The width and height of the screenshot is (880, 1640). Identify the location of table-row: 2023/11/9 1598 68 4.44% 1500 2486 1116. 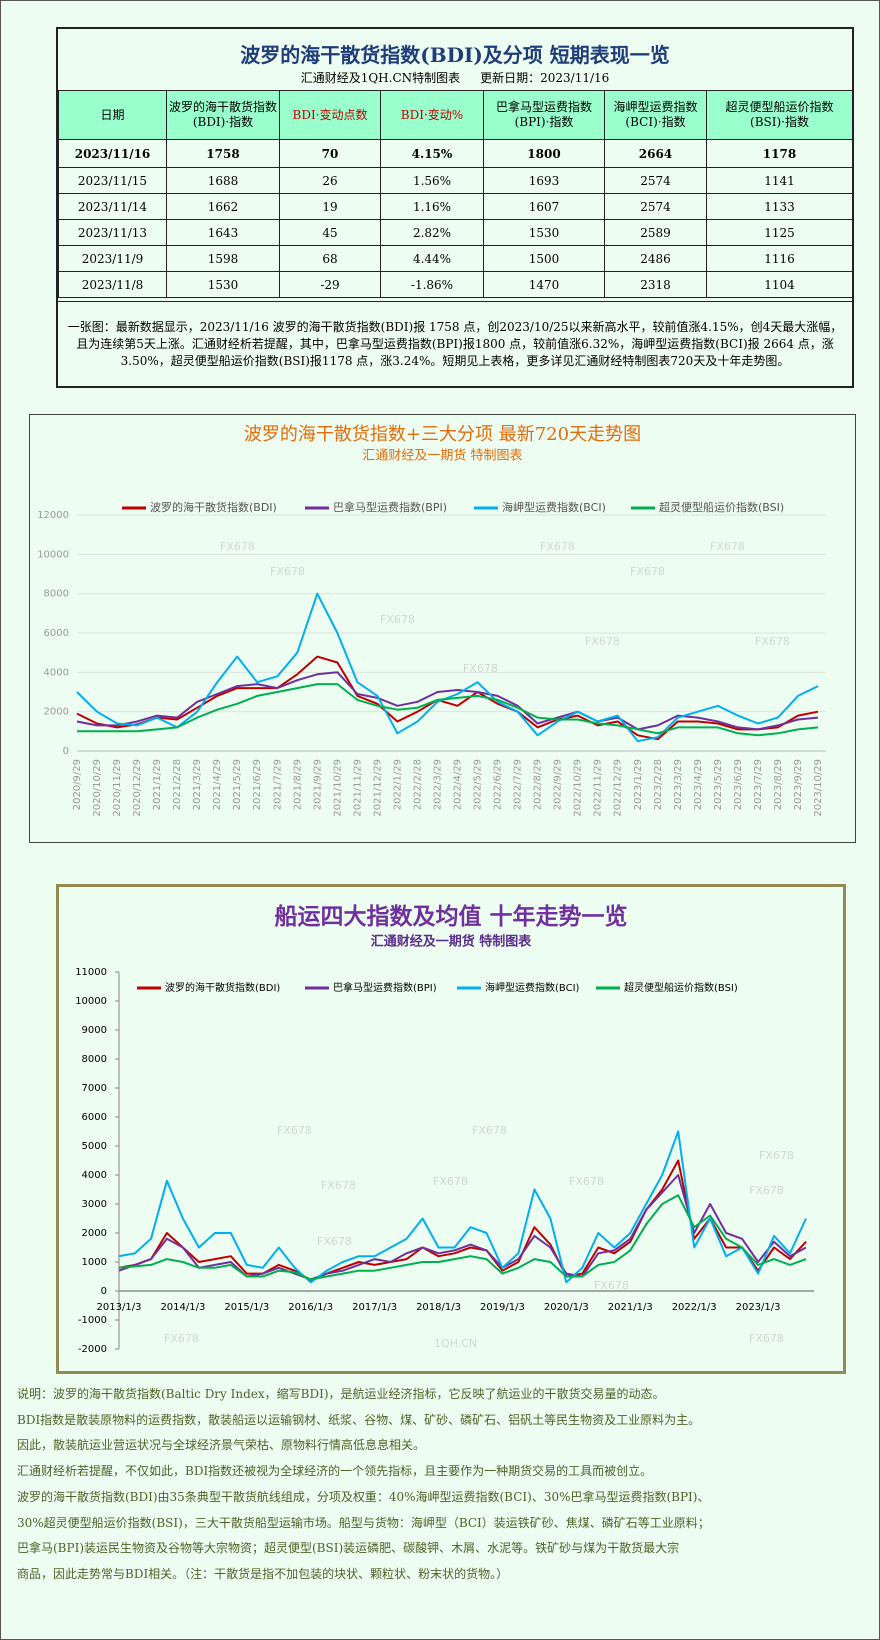
(455, 258).